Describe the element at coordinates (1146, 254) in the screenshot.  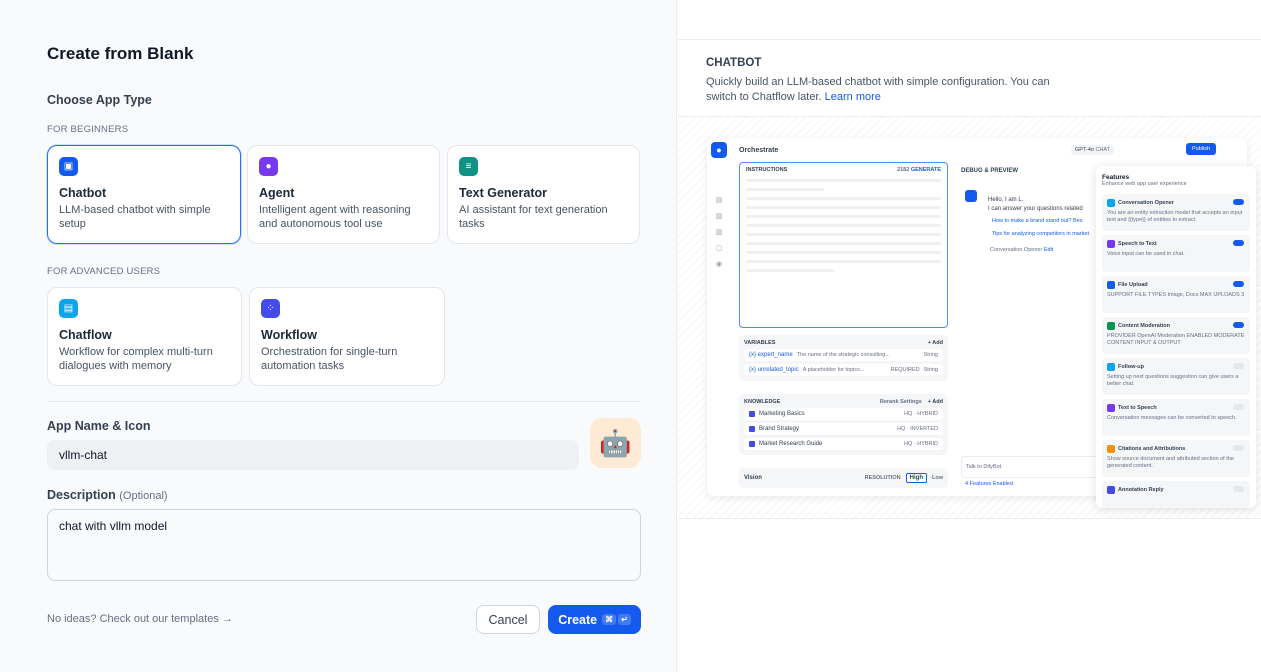
I see `feature-desc: Voice input can be used in chat.` at that location.